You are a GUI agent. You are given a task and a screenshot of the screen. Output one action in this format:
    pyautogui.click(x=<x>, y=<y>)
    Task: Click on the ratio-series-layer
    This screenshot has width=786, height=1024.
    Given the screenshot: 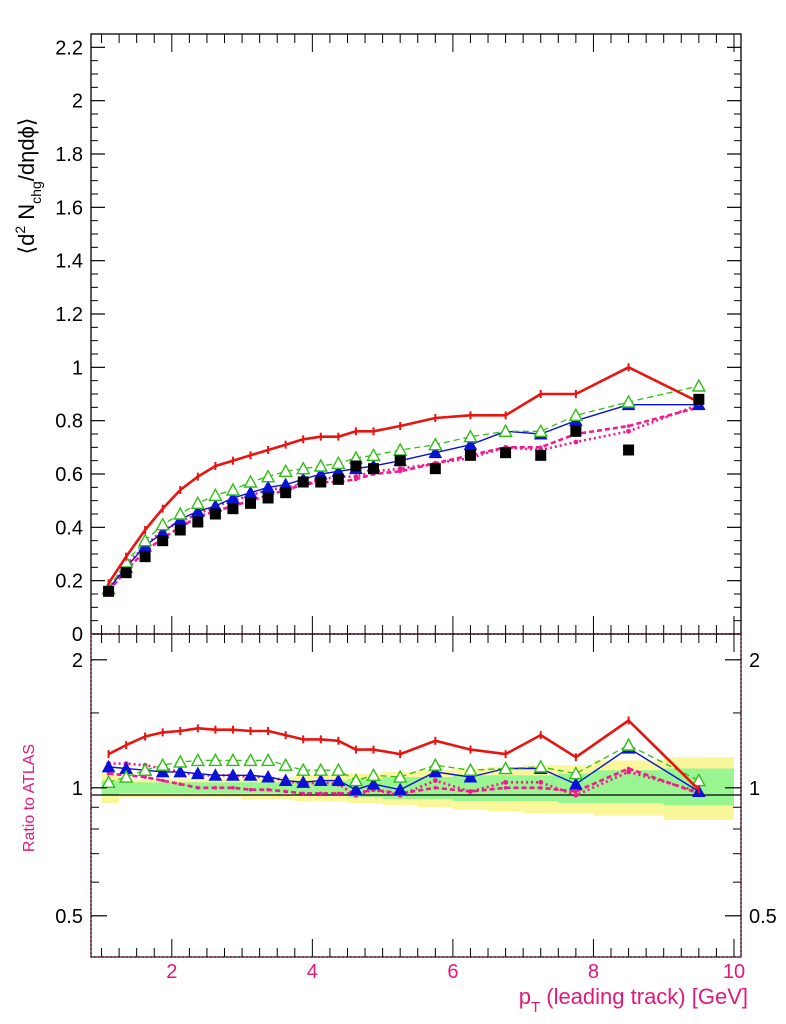 What is the action you would take?
    pyautogui.click(x=404, y=757)
    